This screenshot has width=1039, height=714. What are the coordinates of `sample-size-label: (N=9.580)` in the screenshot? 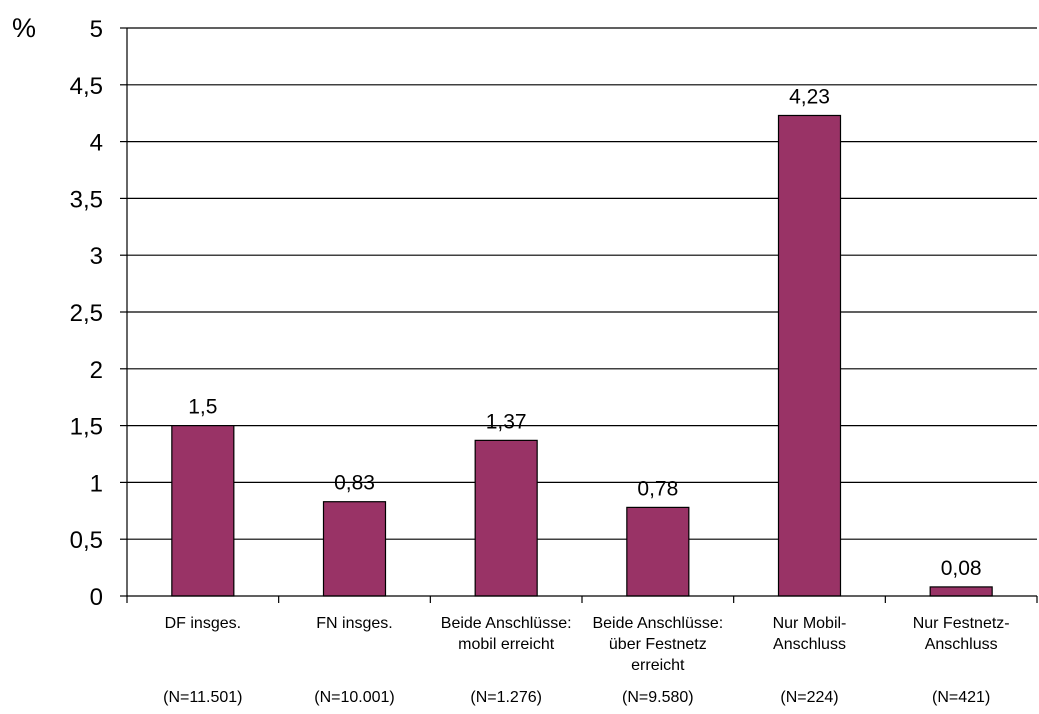 It's located at (658, 697).